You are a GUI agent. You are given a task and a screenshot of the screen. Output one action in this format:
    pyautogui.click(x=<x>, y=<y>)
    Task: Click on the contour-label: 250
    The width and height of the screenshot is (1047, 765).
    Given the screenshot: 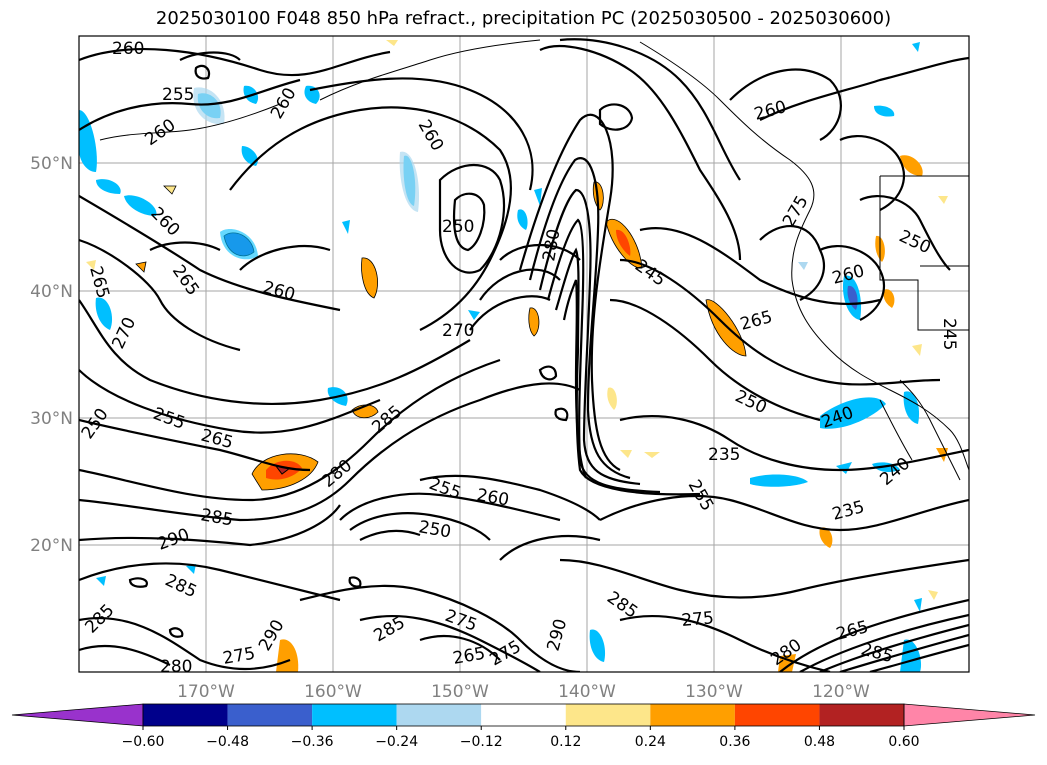 What is the action you would take?
    pyautogui.click(x=458, y=227)
    